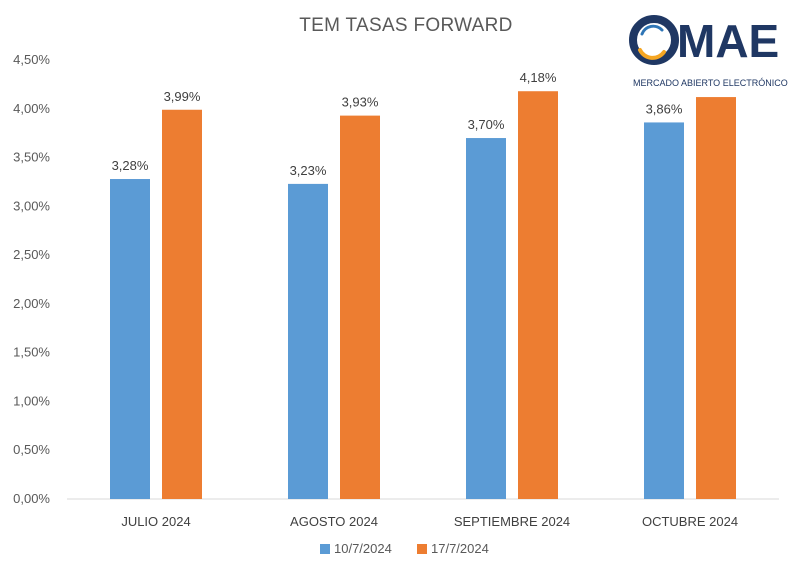 The width and height of the screenshot is (800, 569). What do you see at coordinates (31, 400) in the screenshot?
I see `y-tick-label: 1,00%` at bounding box center [31, 400].